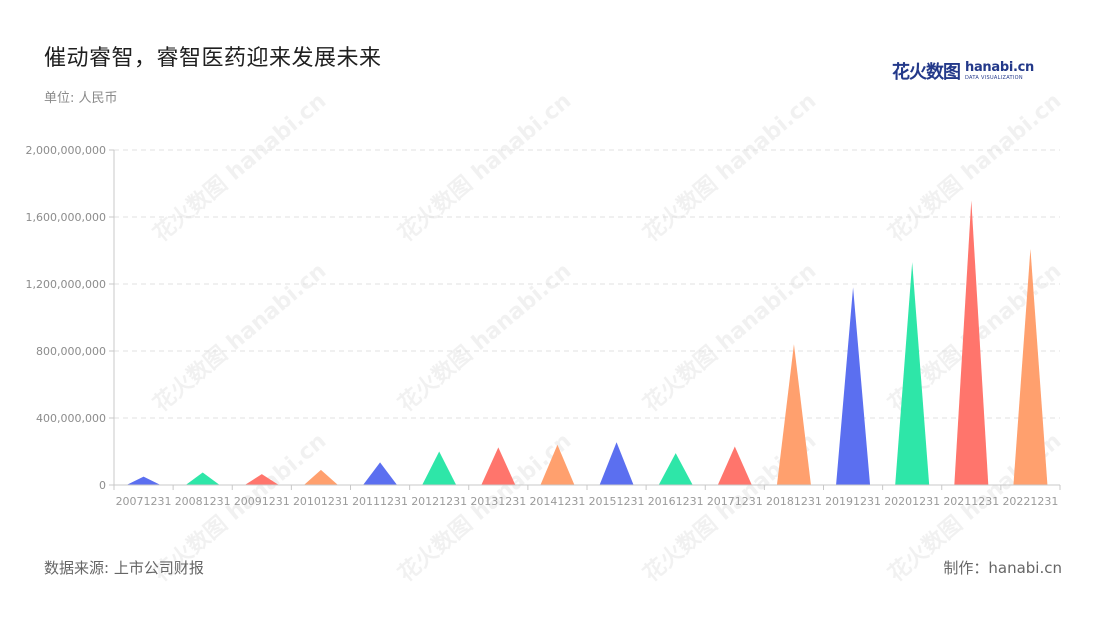  Describe the element at coordinates (994, 78) in the screenshot. I see `logo-tagline: DATA VISUALIZATION` at that location.